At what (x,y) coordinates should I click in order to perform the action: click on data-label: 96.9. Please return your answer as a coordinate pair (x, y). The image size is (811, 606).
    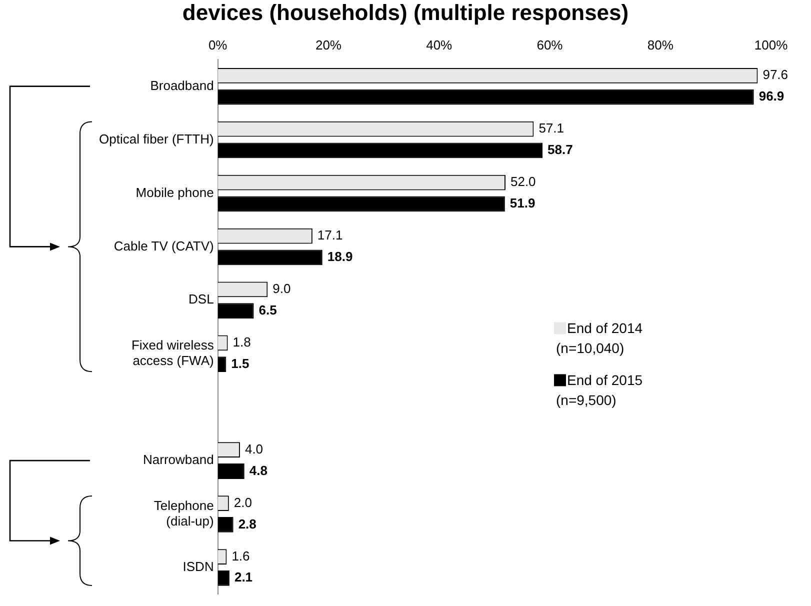
    Looking at the image, I should click on (771, 96).